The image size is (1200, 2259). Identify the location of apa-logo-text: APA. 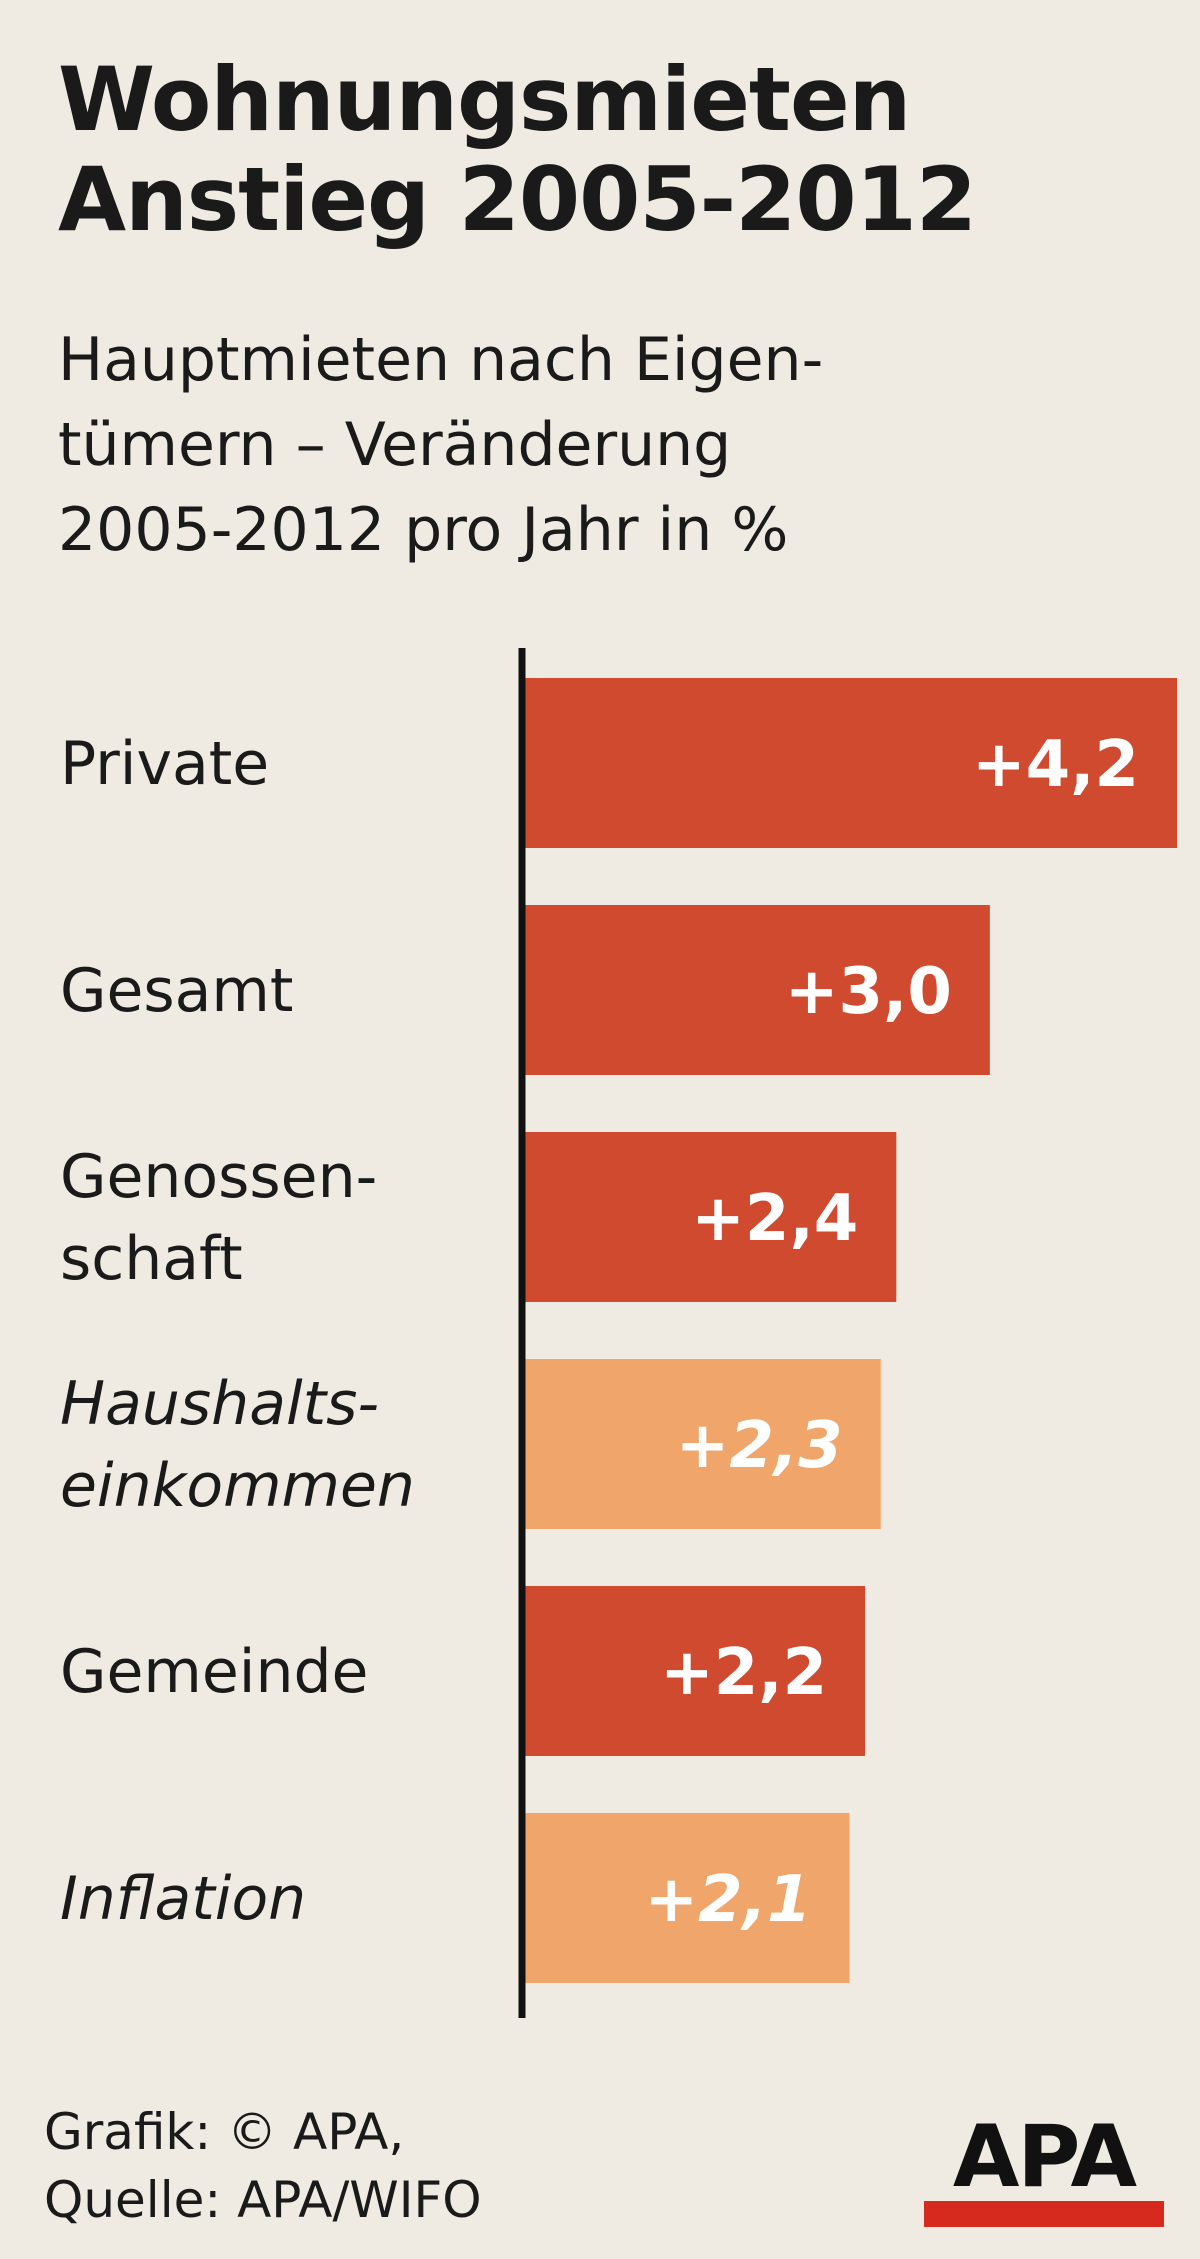
(1044, 2157).